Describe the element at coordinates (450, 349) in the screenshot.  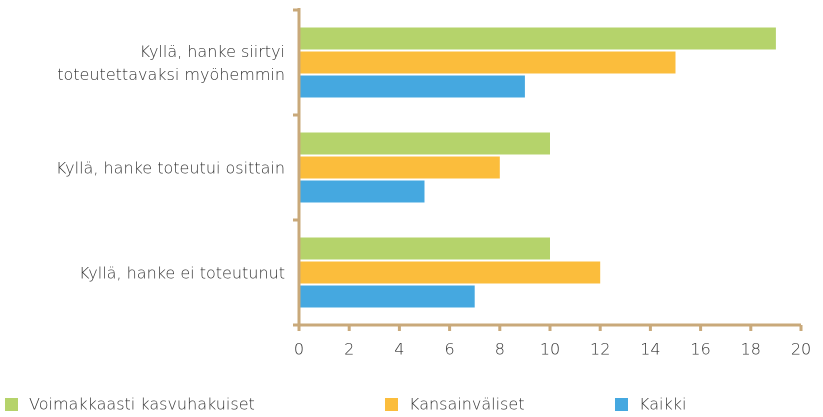
I see `x-tick-label: 6` at that location.